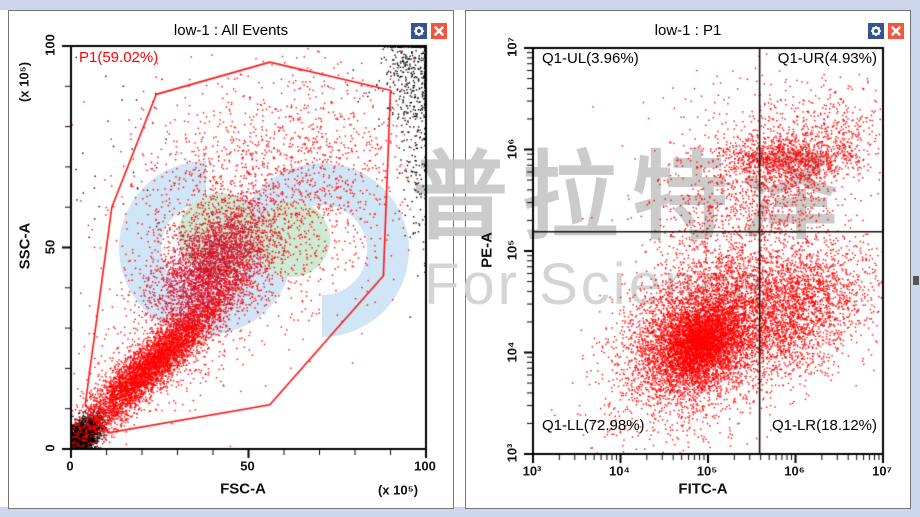  Describe the element at coordinates (915, 258) in the screenshot. I see `app-background-right` at that location.